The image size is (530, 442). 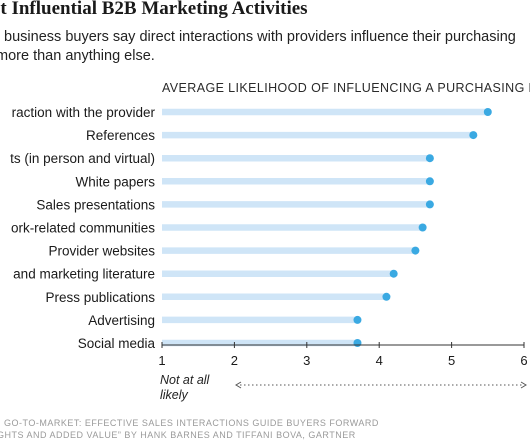 I want to click on x-tick-label-4: 5, so click(x=451, y=360).